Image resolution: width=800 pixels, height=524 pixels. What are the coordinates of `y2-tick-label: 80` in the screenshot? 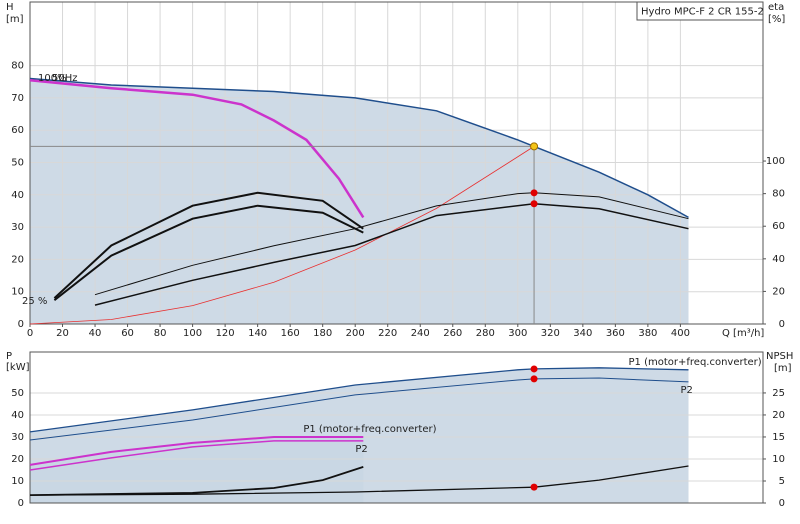 It's located at (778, 194).